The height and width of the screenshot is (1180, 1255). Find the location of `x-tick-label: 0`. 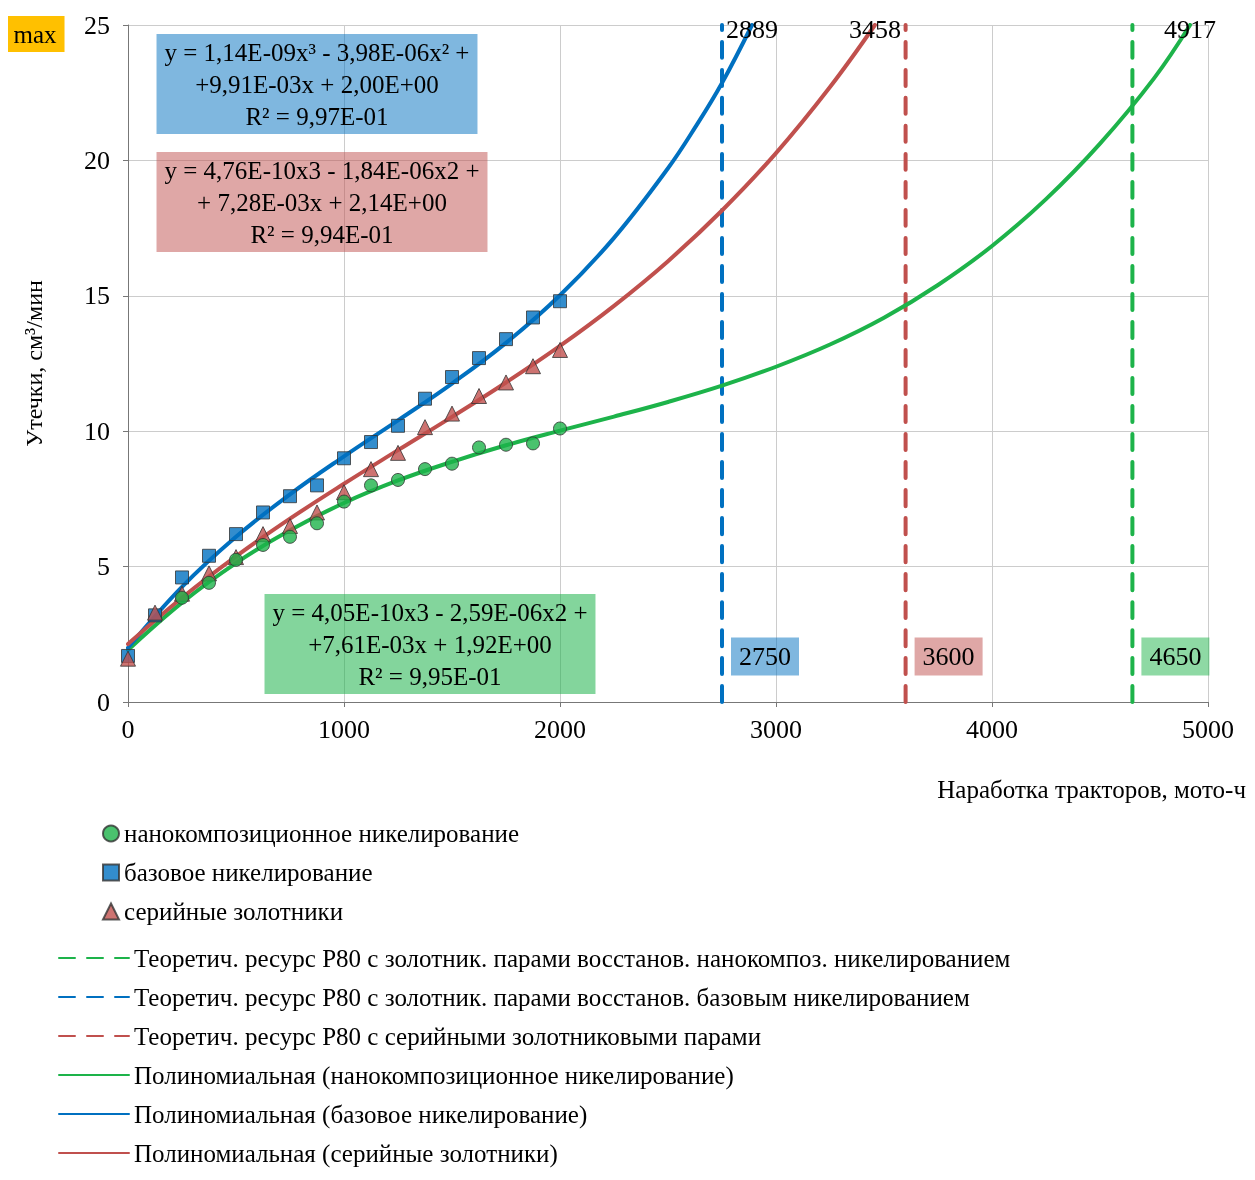

x-tick-label: 0 is located at coordinates (128, 729).